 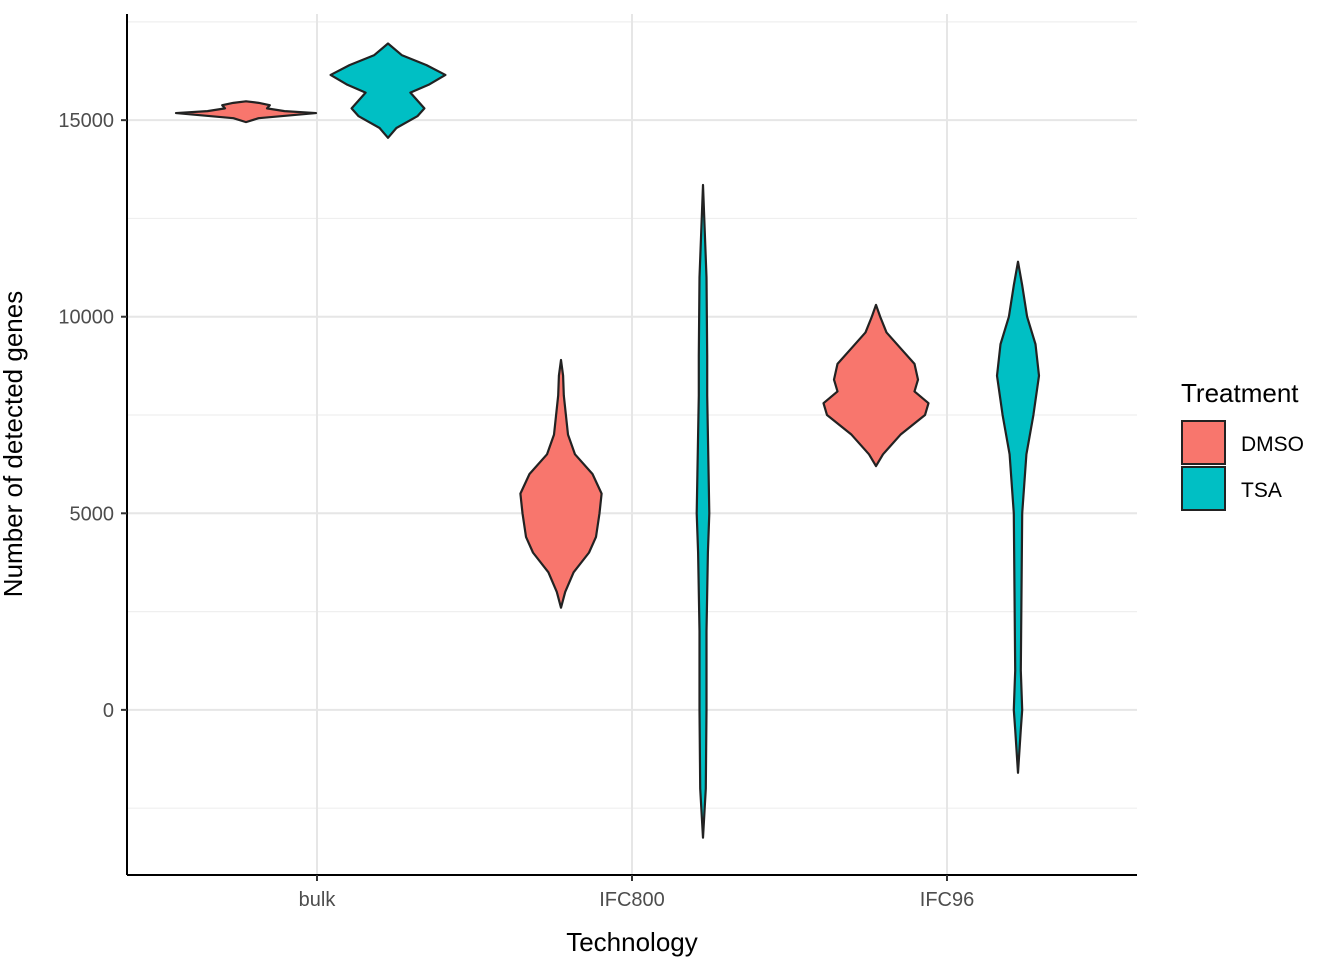 What do you see at coordinates (1240, 393) in the screenshot?
I see `legend-title: Treatment` at bounding box center [1240, 393].